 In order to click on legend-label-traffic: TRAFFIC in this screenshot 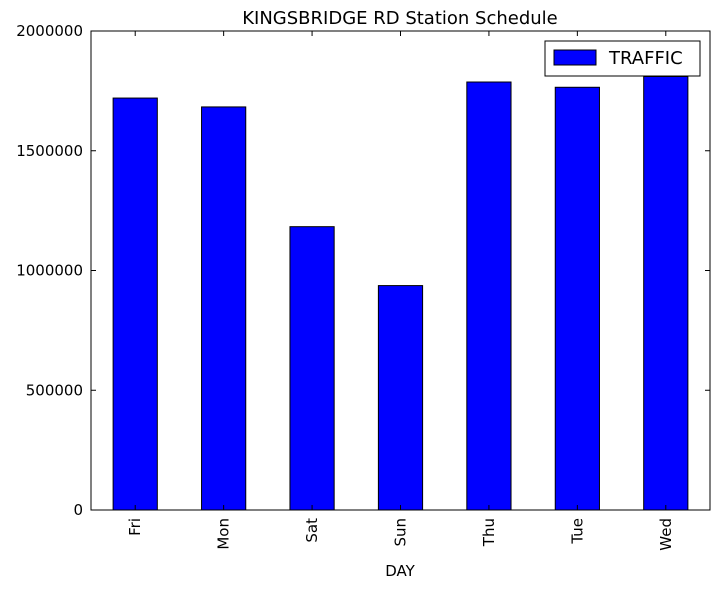, I will do `click(645, 58)`.